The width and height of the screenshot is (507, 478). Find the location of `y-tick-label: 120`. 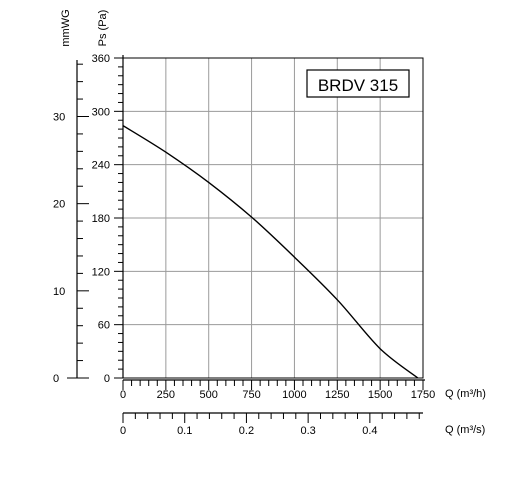

y-tick-label: 120 is located at coordinates (101, 272).